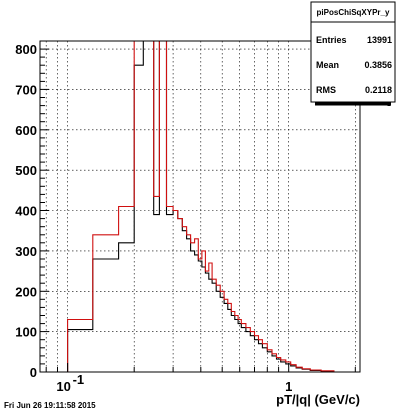  I want to click on y-tick-label: 300, so click(26, 251).